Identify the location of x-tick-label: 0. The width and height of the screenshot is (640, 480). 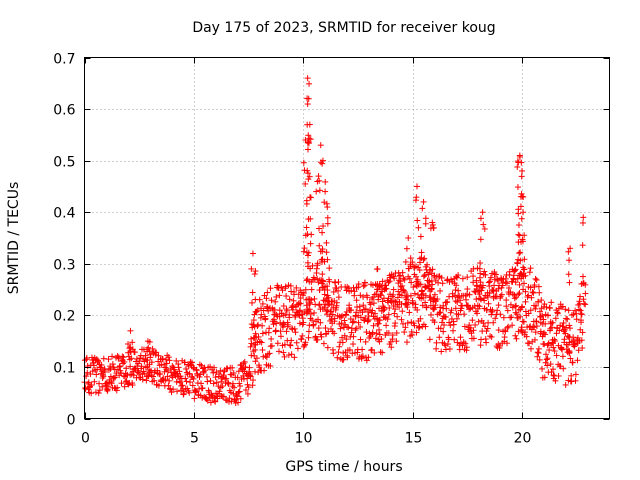
(85, 439).